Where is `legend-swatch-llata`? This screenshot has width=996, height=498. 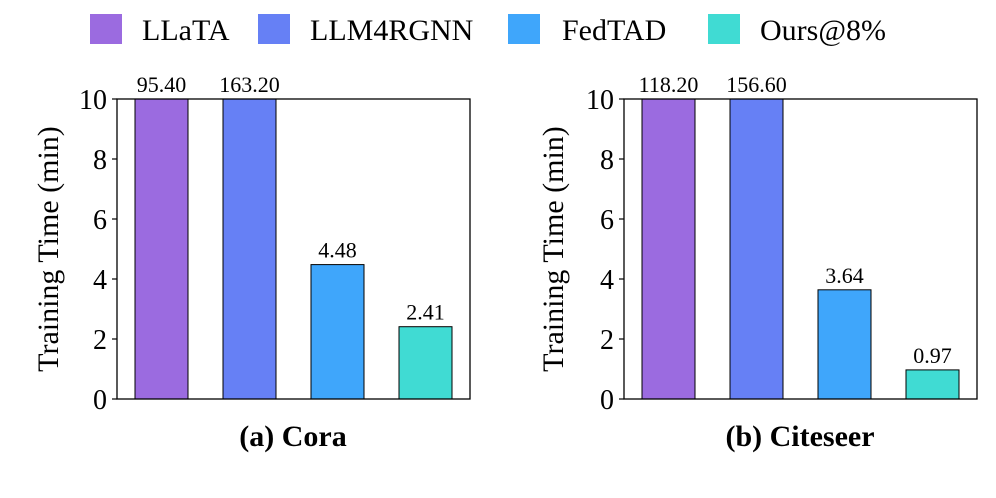 legend-swatch-llata is located at coordinates (106, 29).